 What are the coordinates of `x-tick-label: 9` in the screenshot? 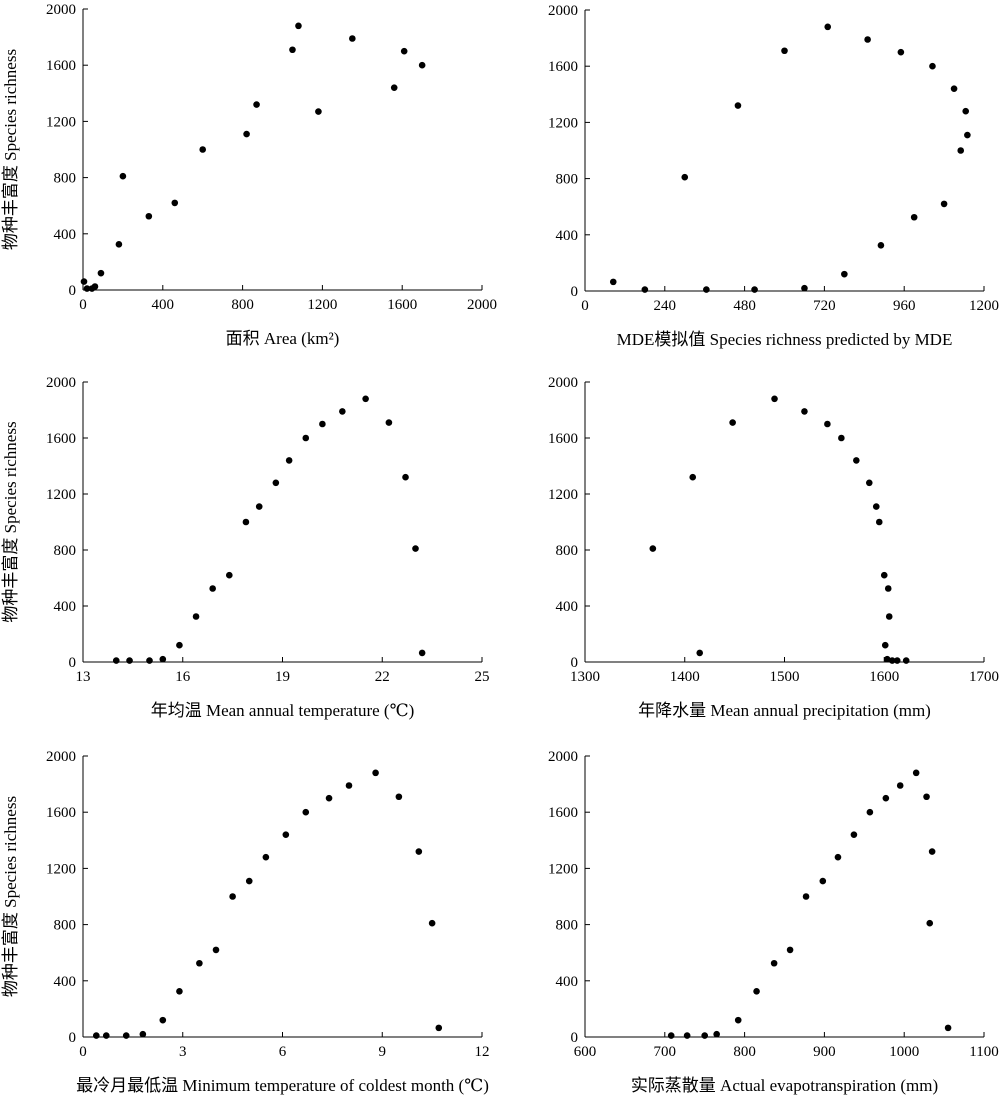 It's located at (383, 1052).